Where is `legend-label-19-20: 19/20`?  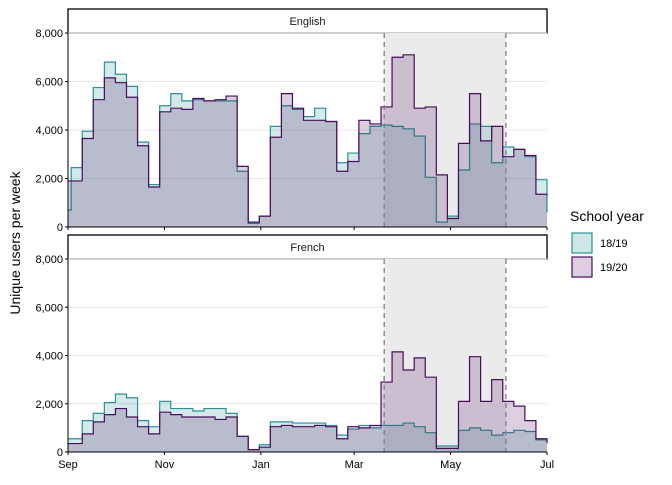
legend-label-19-20: 19/20 is located at coordinates (614, 268).